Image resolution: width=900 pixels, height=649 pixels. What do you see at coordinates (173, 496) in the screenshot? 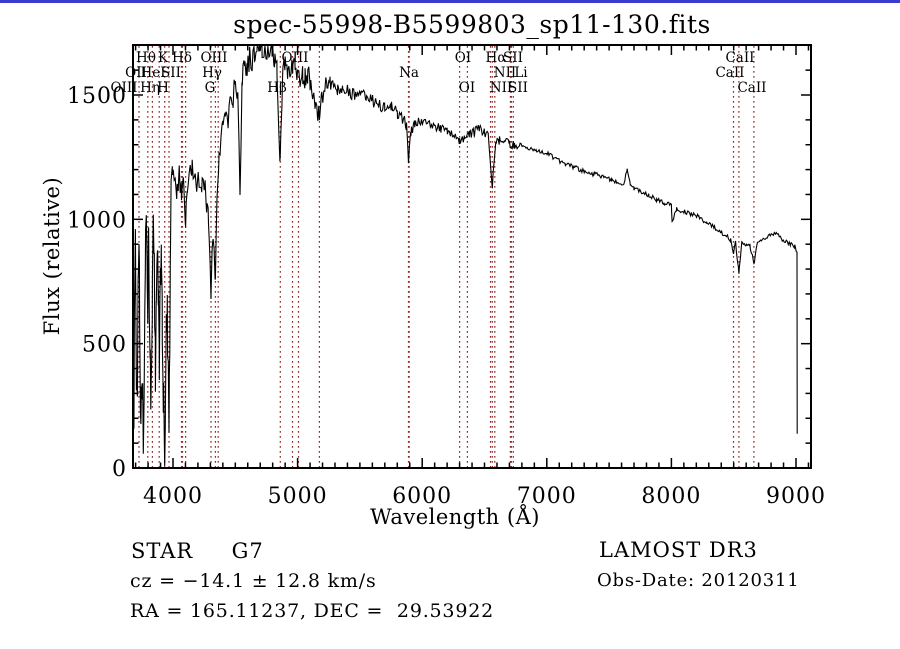
I see `x-tick-label: 4000` at bounding box center [173, 496].